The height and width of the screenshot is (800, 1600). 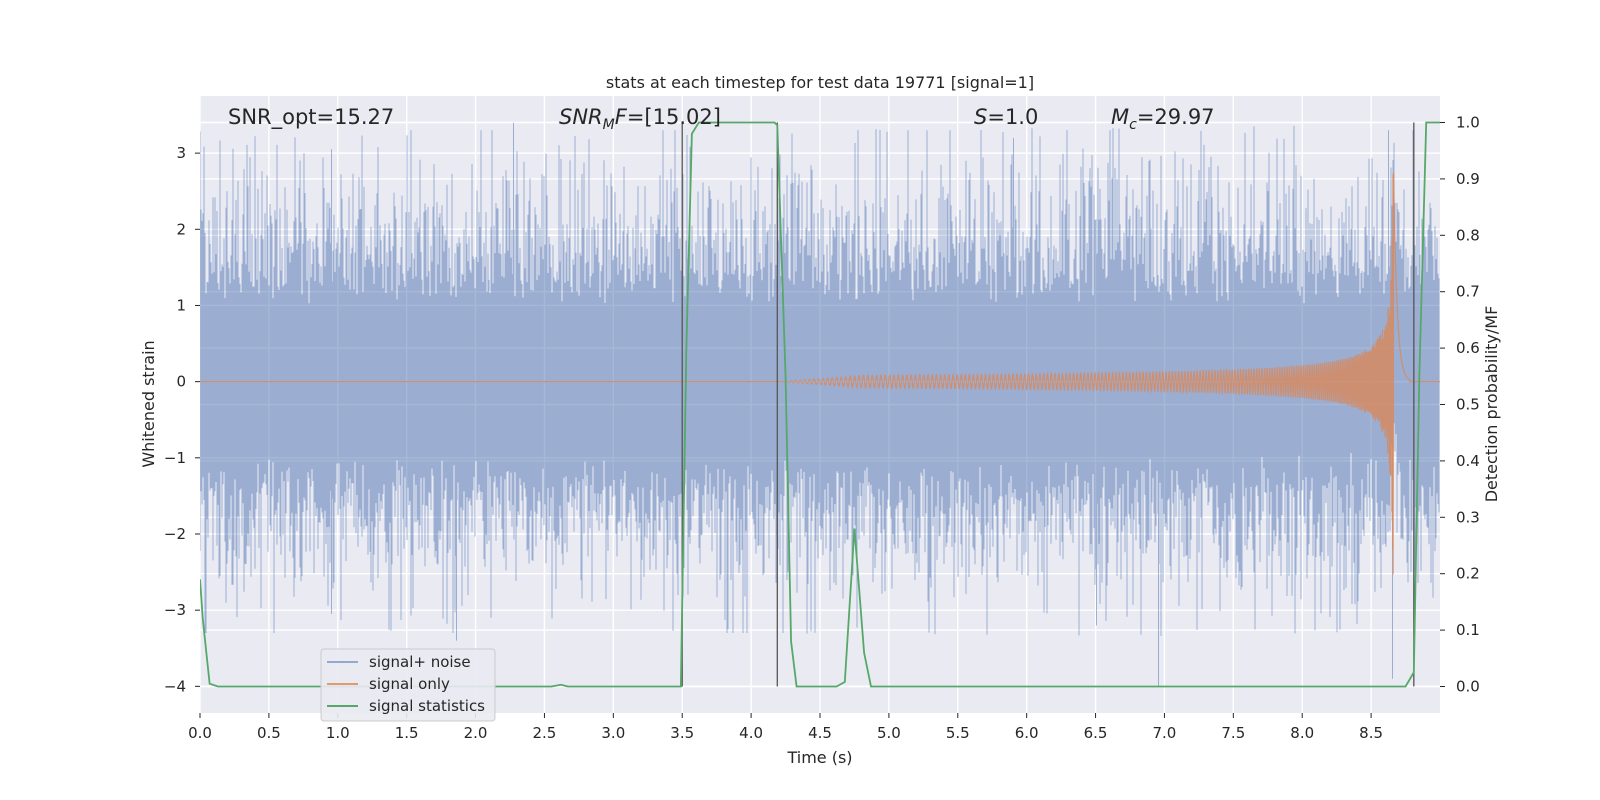 I want to click on y-tick-label: −4, so click(x=175, y=686).